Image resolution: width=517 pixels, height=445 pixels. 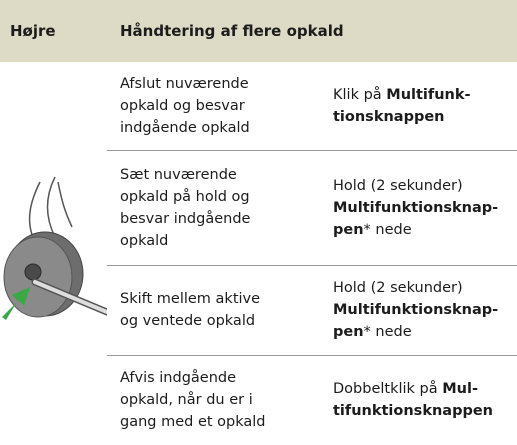 I want to click on text-line: indgående opkald, so click(x=185, y=128).